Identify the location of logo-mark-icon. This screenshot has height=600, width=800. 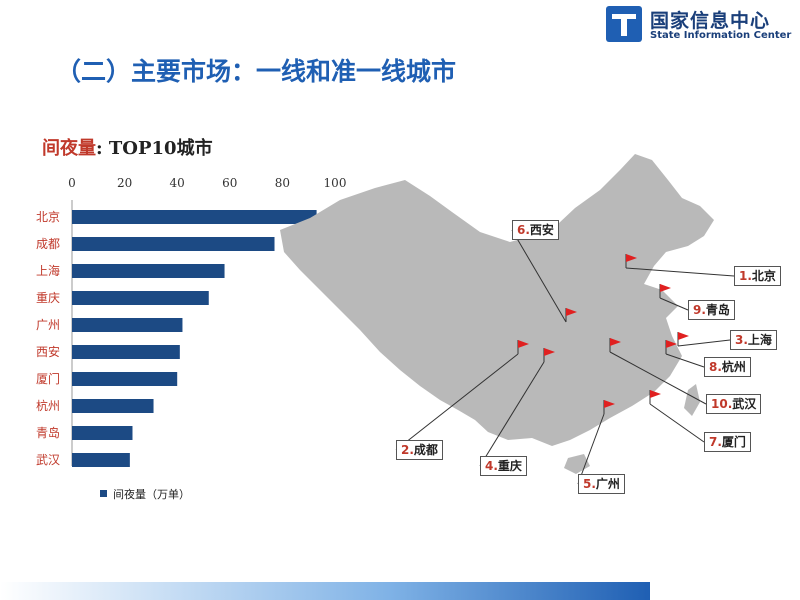
(624, 24).